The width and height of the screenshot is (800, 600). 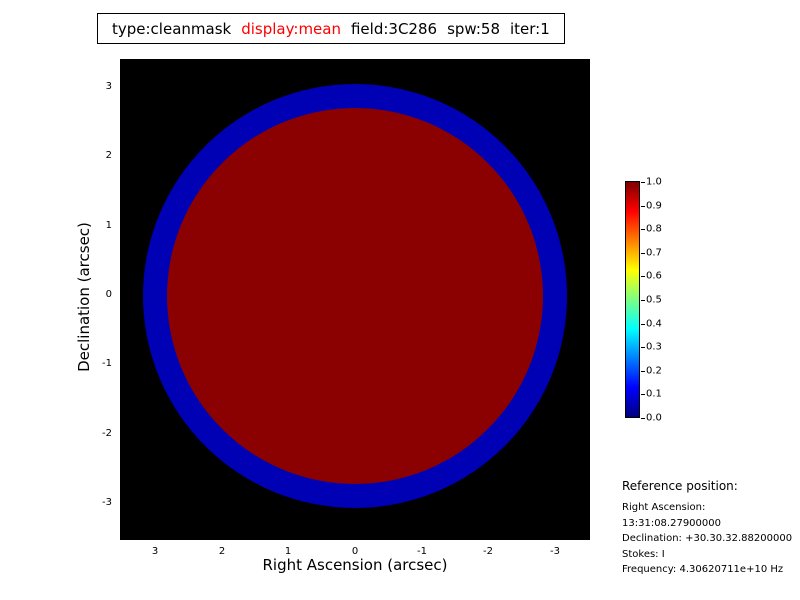 I want to click on colorbar-tick-label: 0.3, so click(x=654, y=347).